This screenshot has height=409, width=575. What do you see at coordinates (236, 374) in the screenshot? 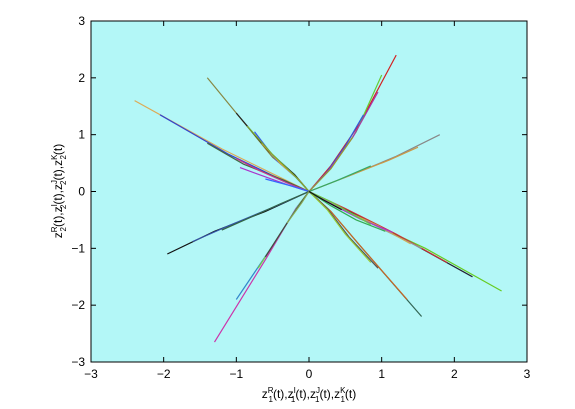
I see `x-tick-label-3: −1` at bounding box center [236, 374].